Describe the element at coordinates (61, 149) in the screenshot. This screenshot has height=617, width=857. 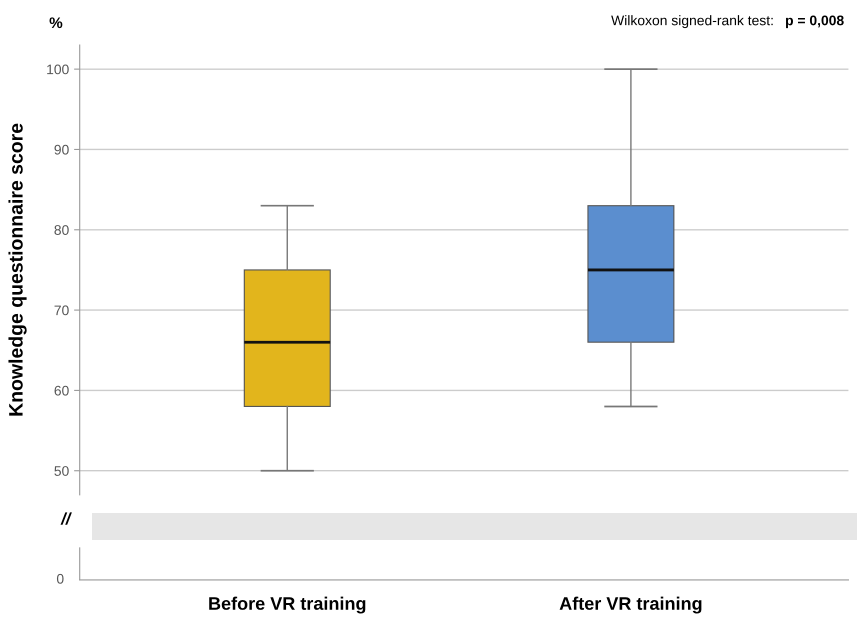
I see `y-tick-label: 90` at that location.